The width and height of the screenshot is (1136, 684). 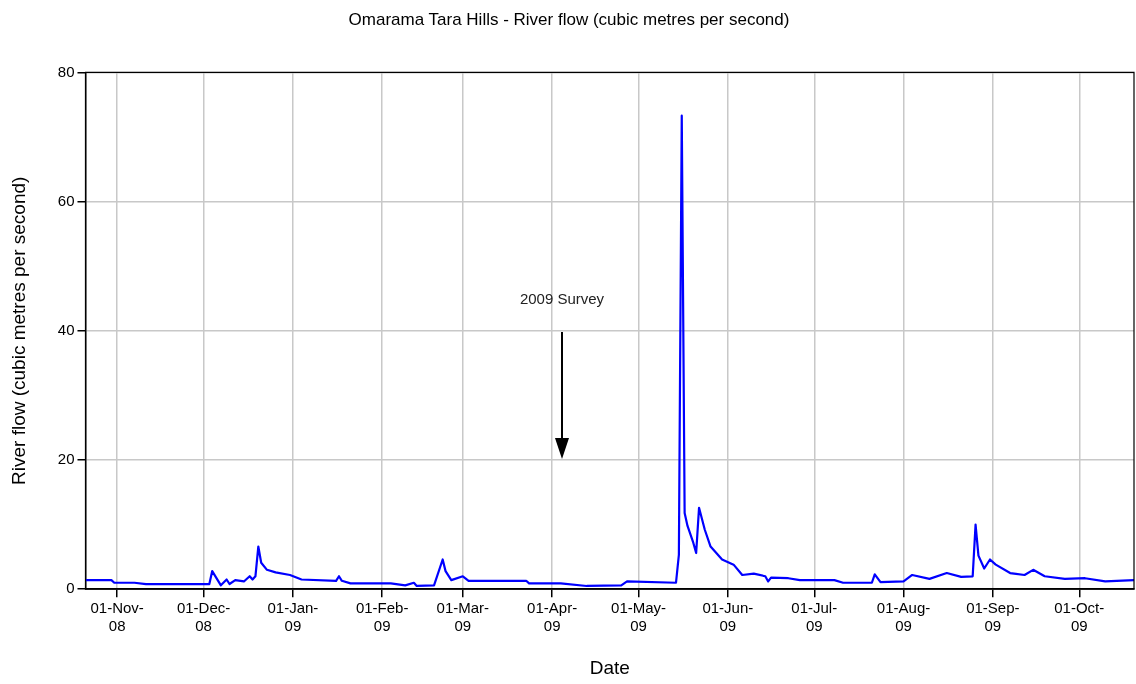 What do you see at coordinates (382, 617) in the screenshot?
I see `x-tick-label: 01-Feb-09` at bounding box center [382, 617].